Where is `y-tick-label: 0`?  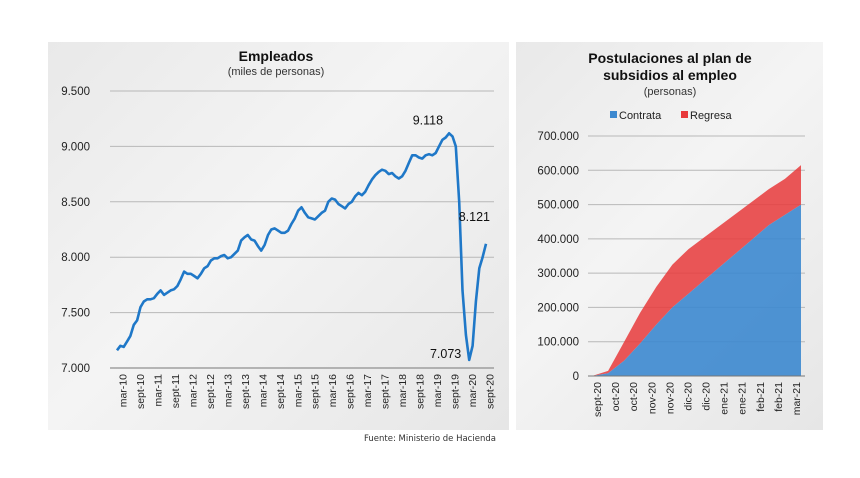
y-tick-label: 0 is located at coordinates (576, 377).